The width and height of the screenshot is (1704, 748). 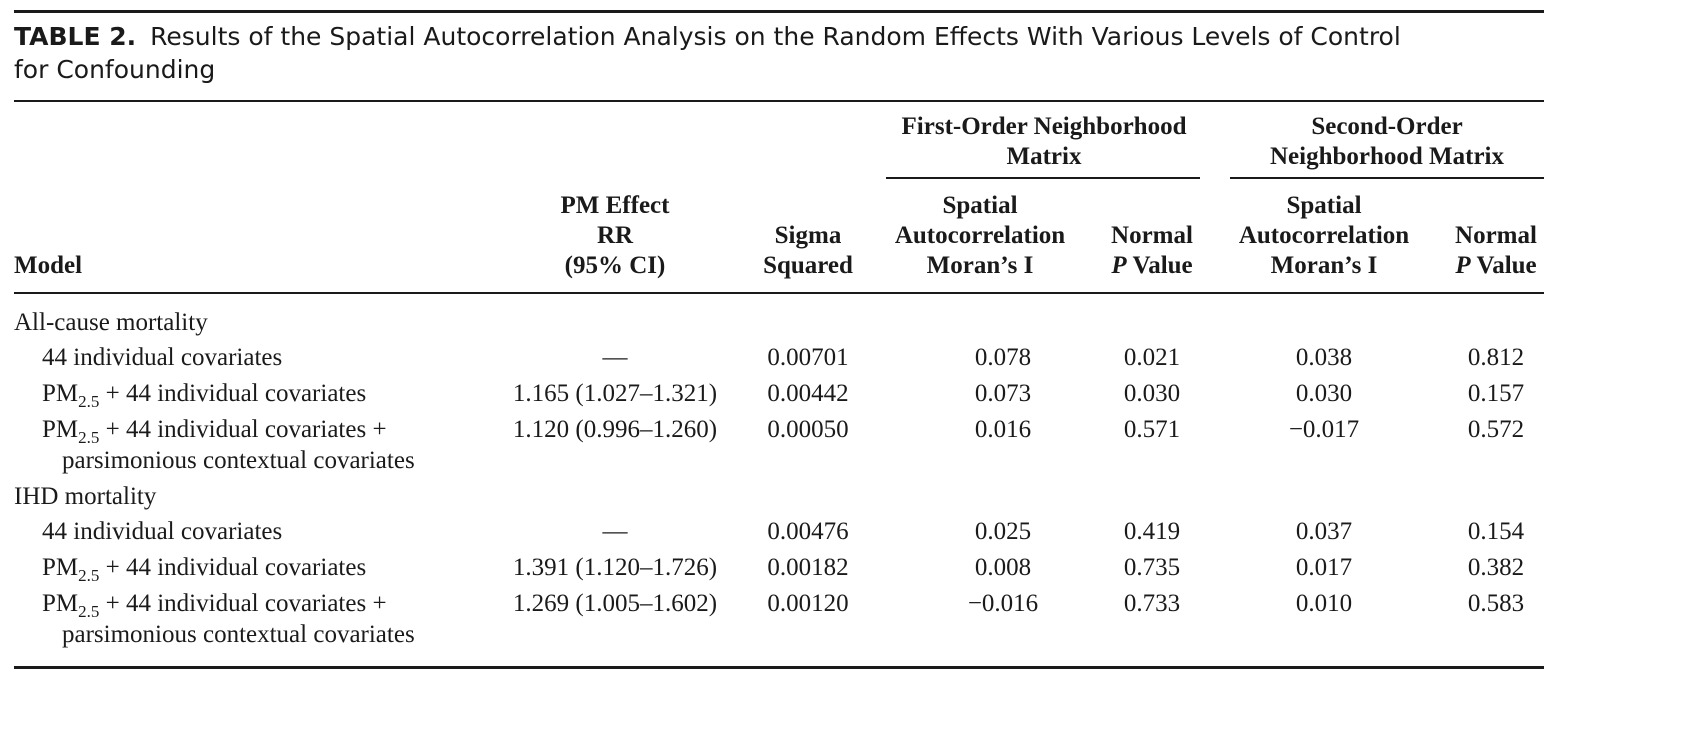 I want to click on section-title-ihd: IHD mortality, so click(x=85, y=496).